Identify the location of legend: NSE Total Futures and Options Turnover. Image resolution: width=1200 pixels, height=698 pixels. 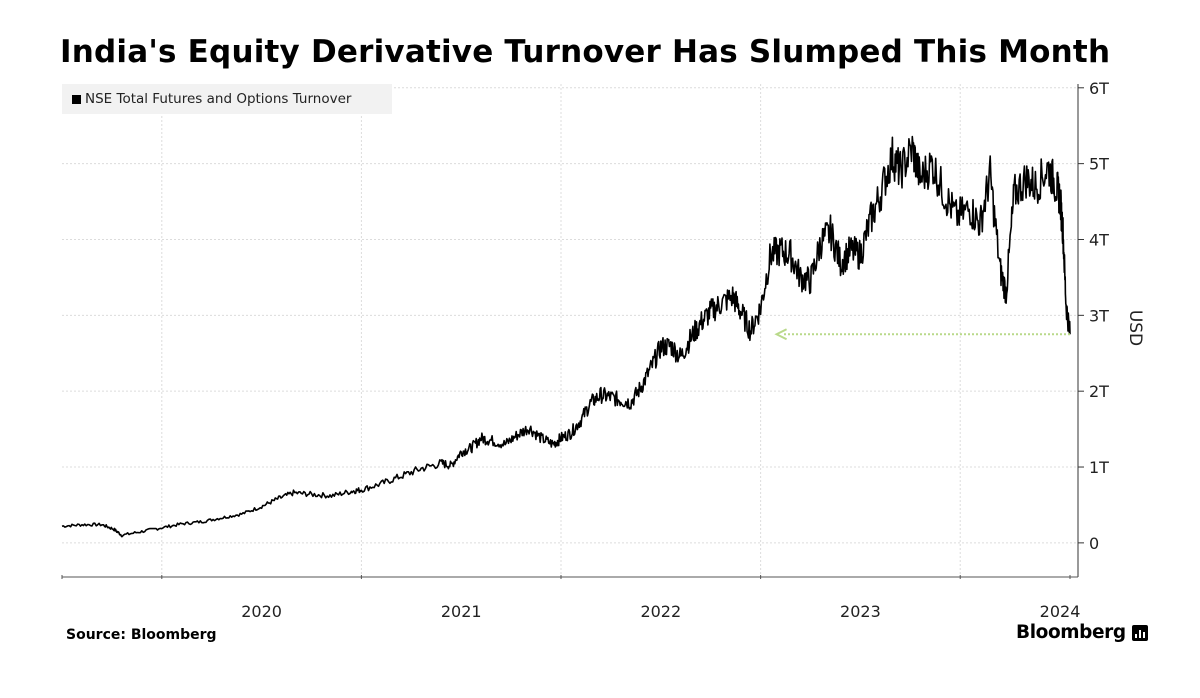
(227, 99).